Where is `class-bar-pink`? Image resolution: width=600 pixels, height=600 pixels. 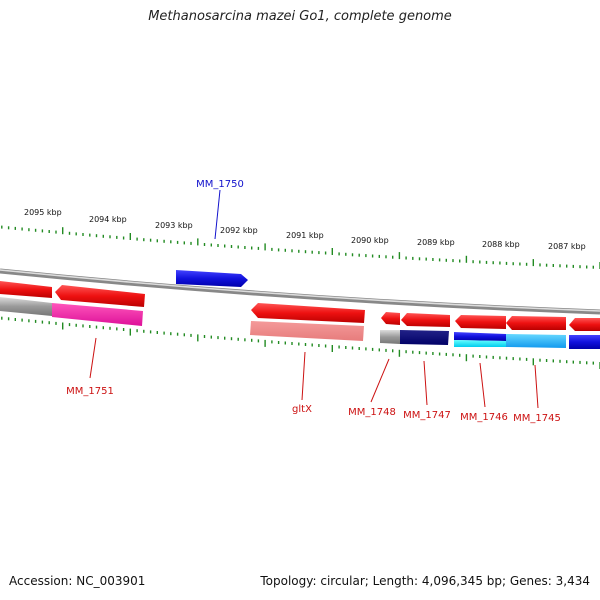 class-bar-pink is located at coordinates (307, 331).